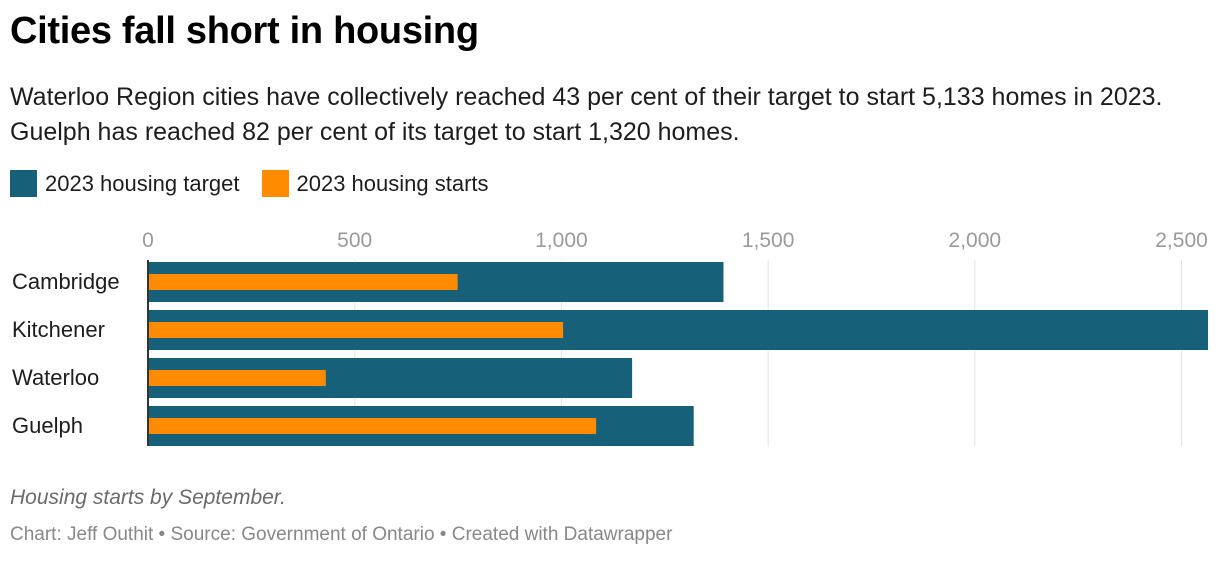 The width and height of the screenshot is (1220, 562). What do you see at coordinates (55, 377) in the screenshot?
I see `category-label: Waterloo` at bounding box center [55, 377].